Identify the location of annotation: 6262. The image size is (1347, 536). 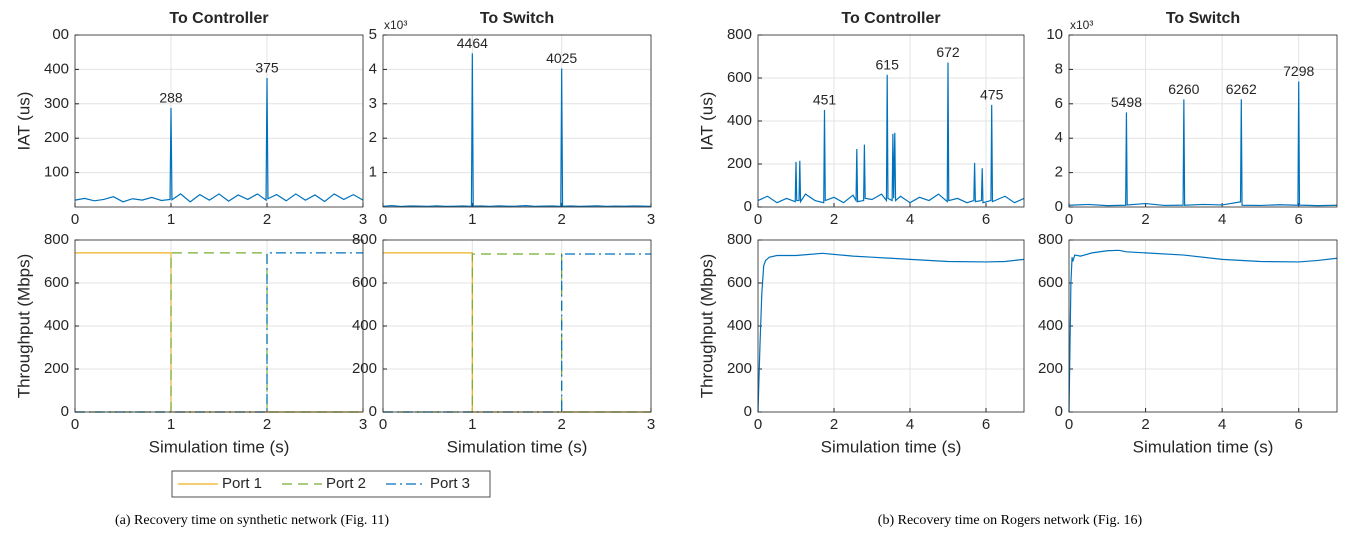
(1241, 89).